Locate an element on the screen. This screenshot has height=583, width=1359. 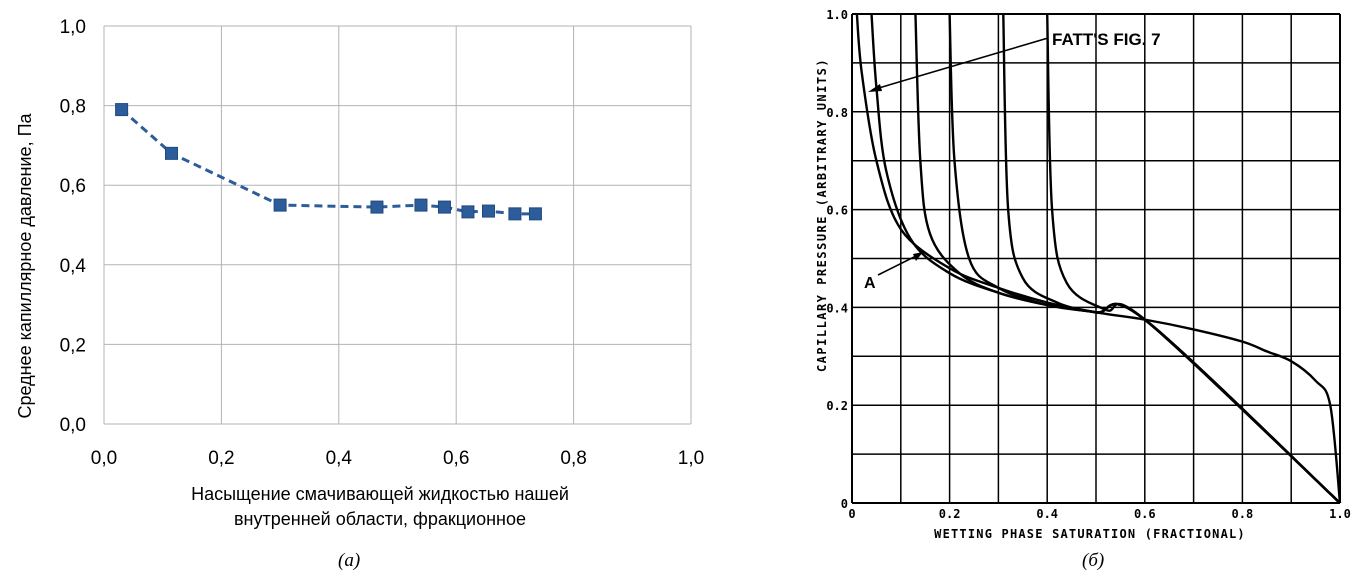
chart-a-x-tick-label: 0,0 is located at coordinates (104, 458).